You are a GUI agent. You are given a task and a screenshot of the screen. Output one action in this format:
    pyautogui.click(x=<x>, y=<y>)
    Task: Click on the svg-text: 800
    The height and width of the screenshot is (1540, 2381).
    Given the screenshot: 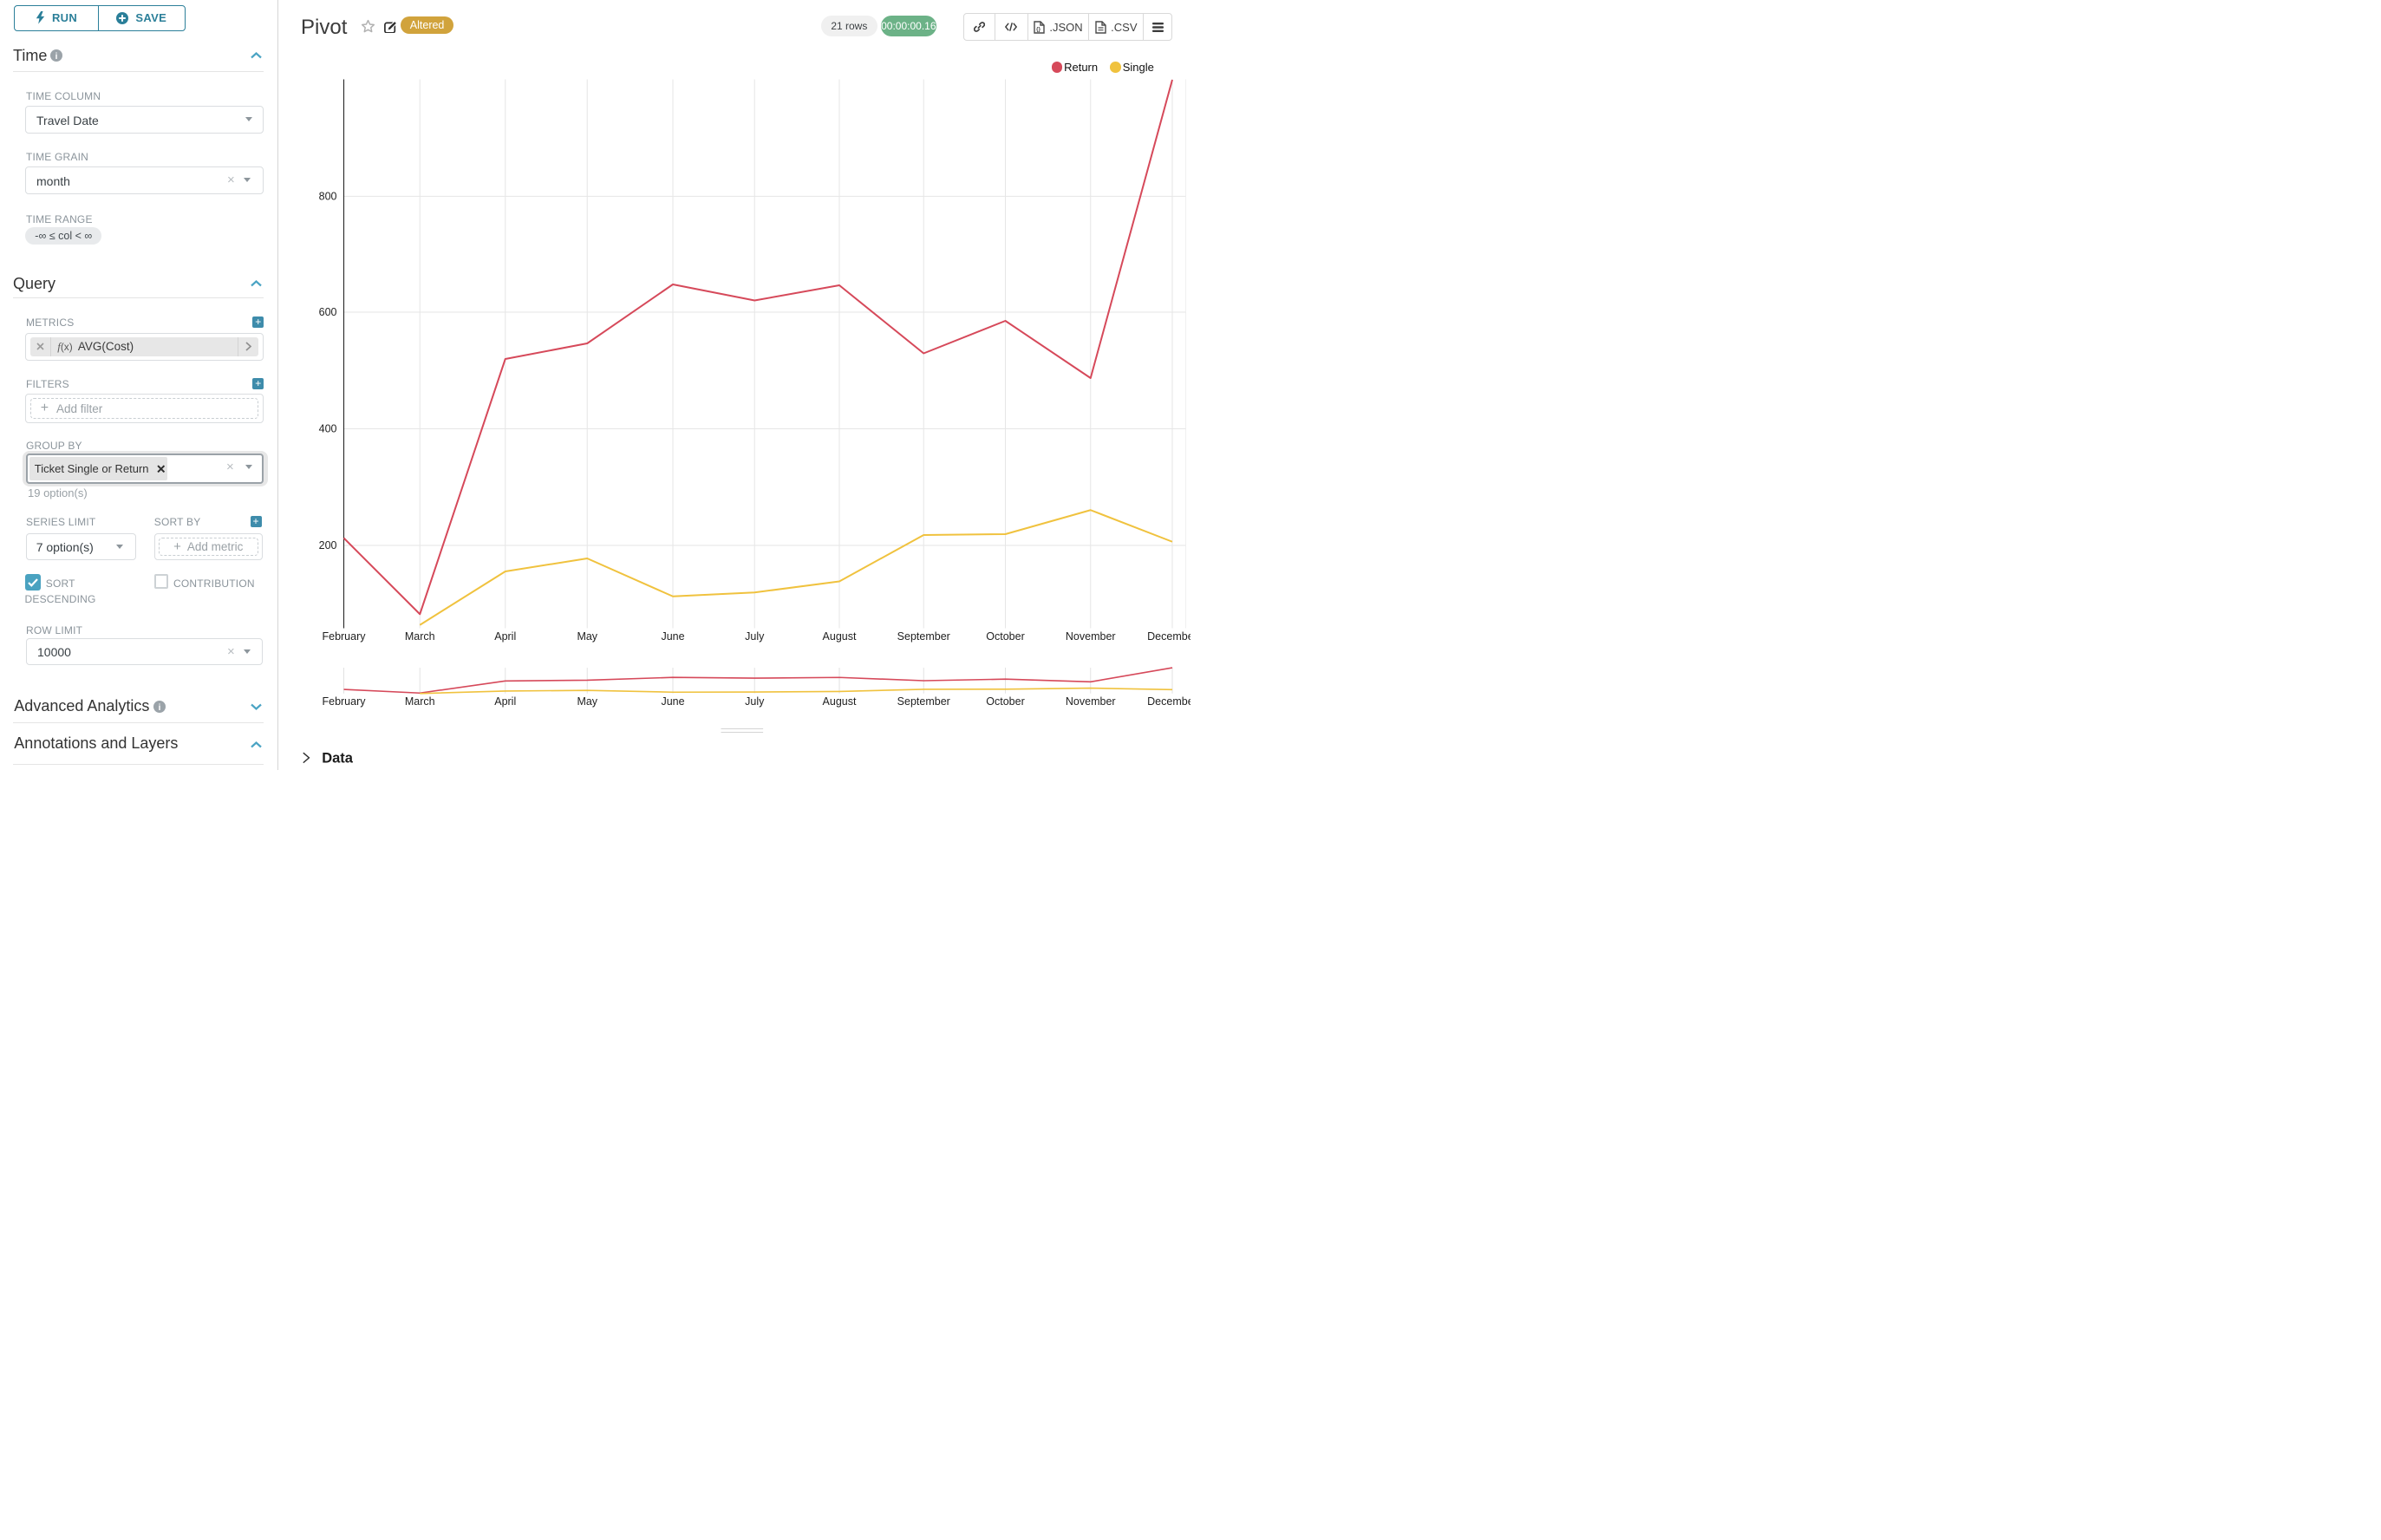 What is the action you would take?
    pyautogui.click(x=327, y=197)
    